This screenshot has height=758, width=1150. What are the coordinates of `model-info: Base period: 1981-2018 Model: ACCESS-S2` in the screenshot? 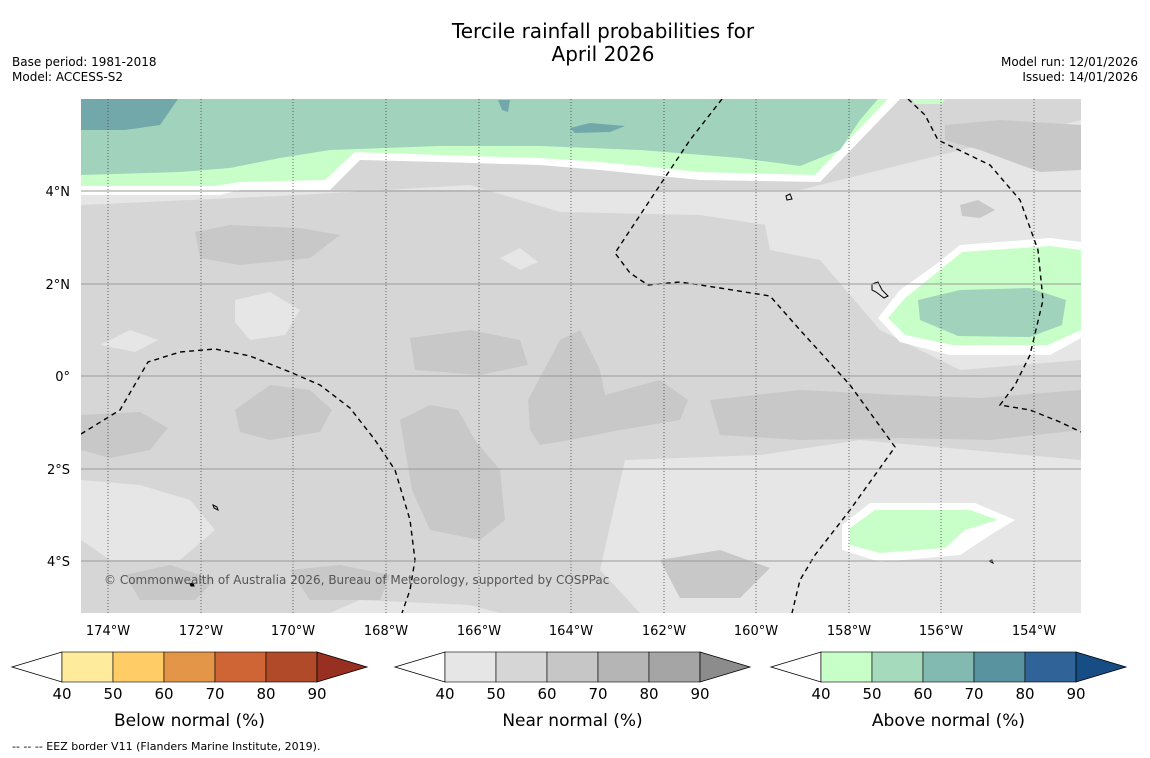 It's located at (84, 70).